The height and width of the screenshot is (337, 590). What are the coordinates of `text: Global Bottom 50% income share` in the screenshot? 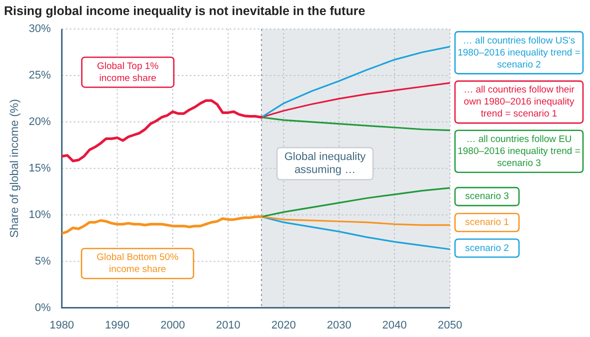 It's located at (137, 264).